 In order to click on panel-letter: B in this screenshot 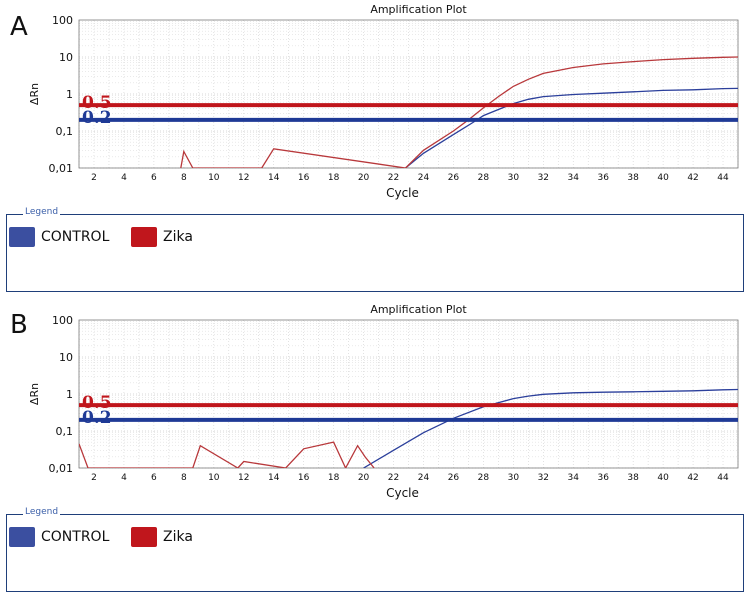, I will do `click(19, 325)`.